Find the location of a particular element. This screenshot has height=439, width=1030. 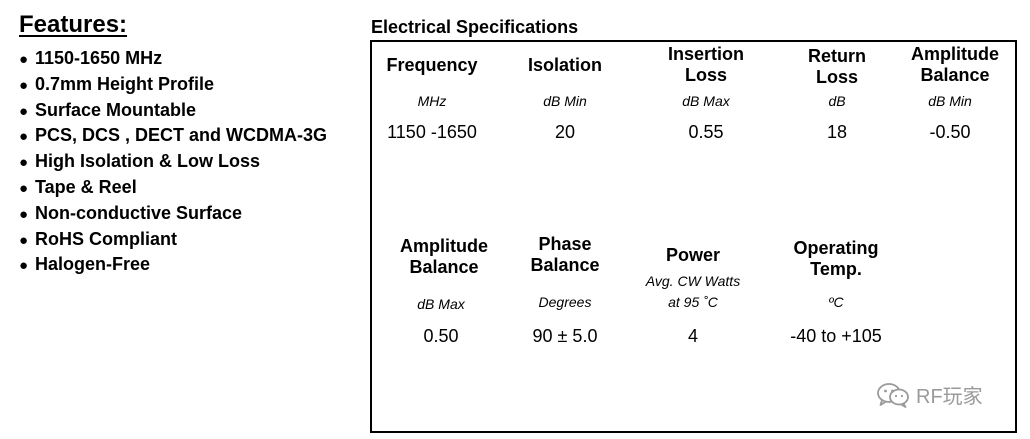

unit-amplitude-balance-max: dB Max is located at coordinates (441, 304).